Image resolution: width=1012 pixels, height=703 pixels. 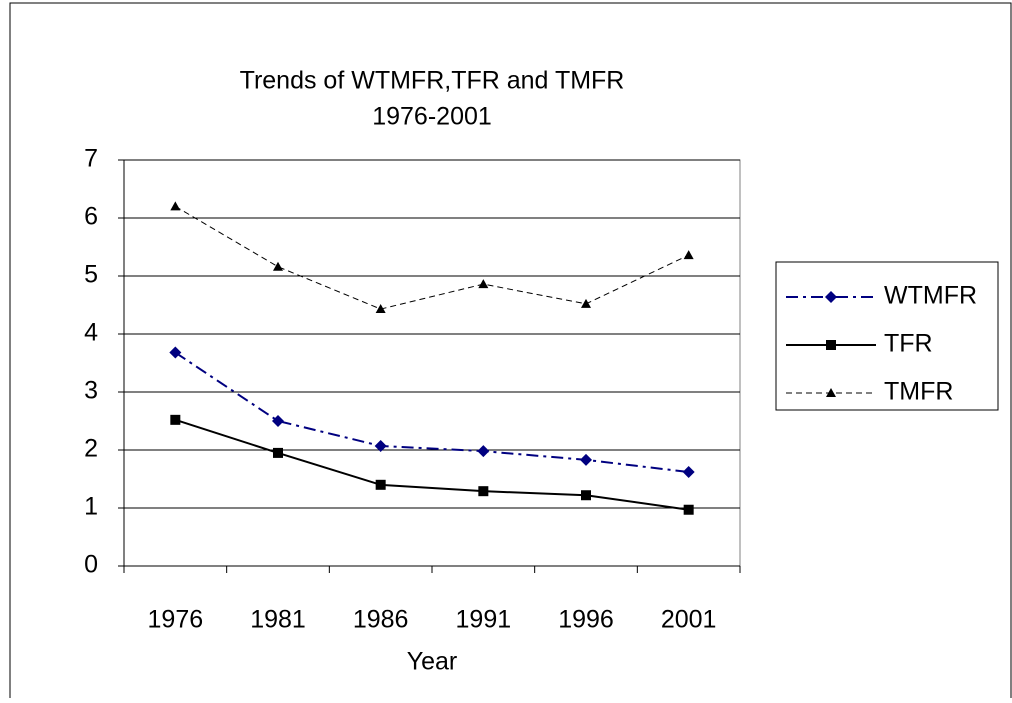 What do you see at coordinates (91, 449) in the screenshot?
I see `y-tick-label: 2` at bounding box center [91, 449].